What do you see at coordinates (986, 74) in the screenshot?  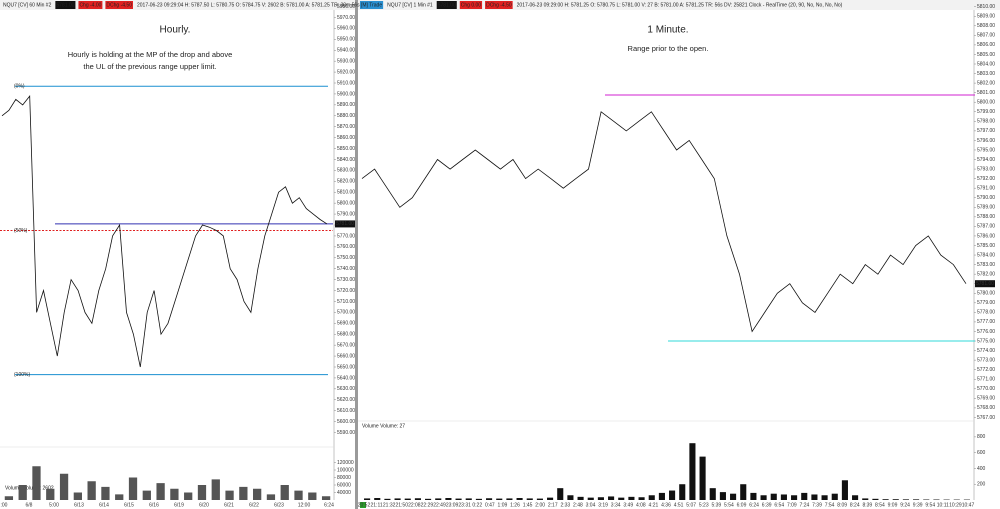 I see `y-tick-label: 5803.00` at bounding box center [986, 74].